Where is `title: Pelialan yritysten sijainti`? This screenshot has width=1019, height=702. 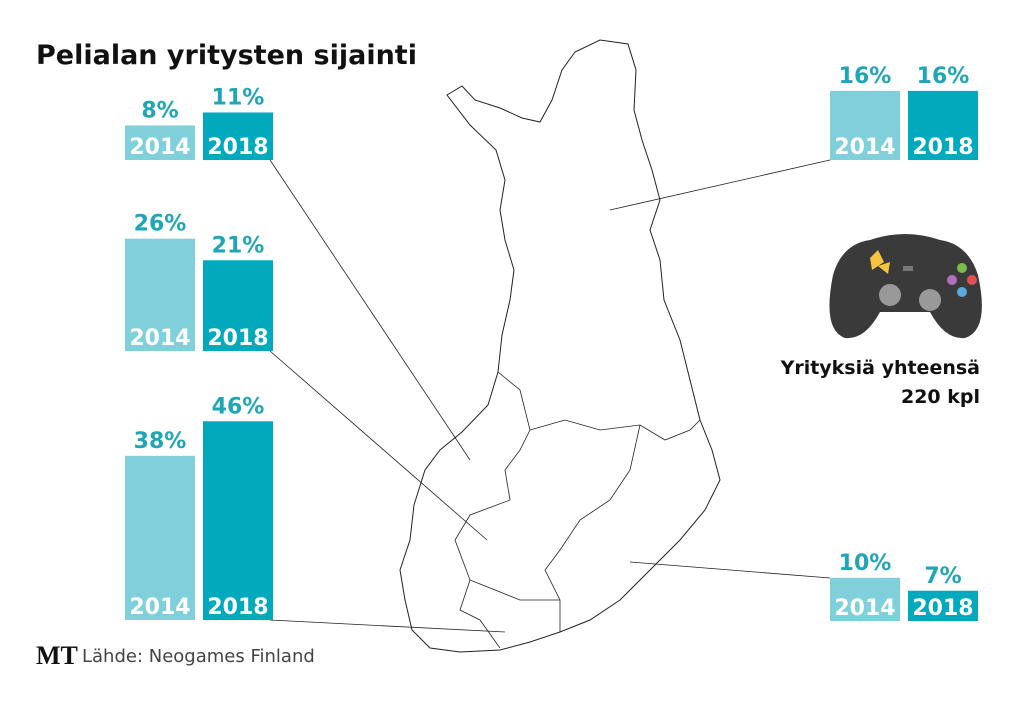
title: Pelialan yritysten sijainti is located at coordinates (226, 55).